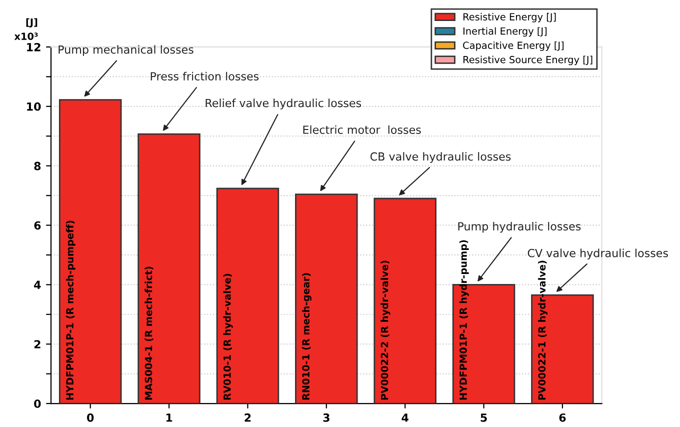 The height and width of the screenshot is (427, 680). What do you see at coordinates (513, 46) in the screenshot?
I see `legend-label: Capacitive Energy [J]` at bounding box center [513, 46].